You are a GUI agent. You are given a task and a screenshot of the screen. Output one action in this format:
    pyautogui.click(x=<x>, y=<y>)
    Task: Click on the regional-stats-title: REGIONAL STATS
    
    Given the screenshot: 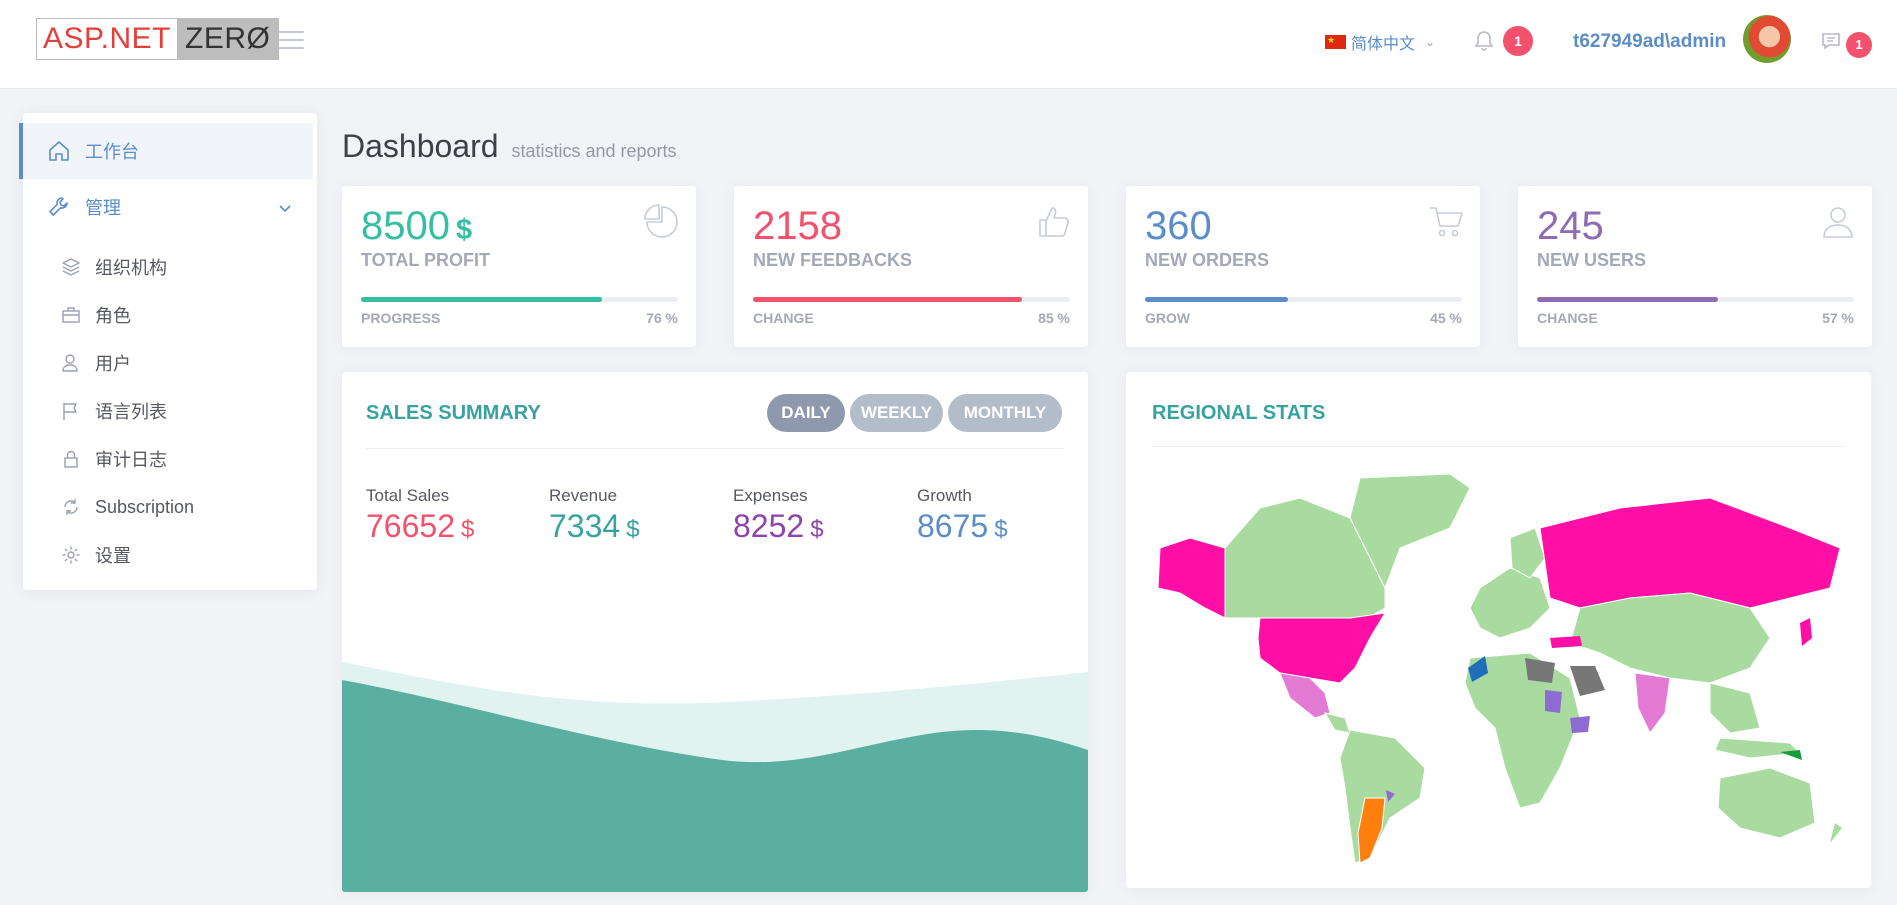 What is the action you would take?
    pyautogui.click(x=1239, y=413)
    